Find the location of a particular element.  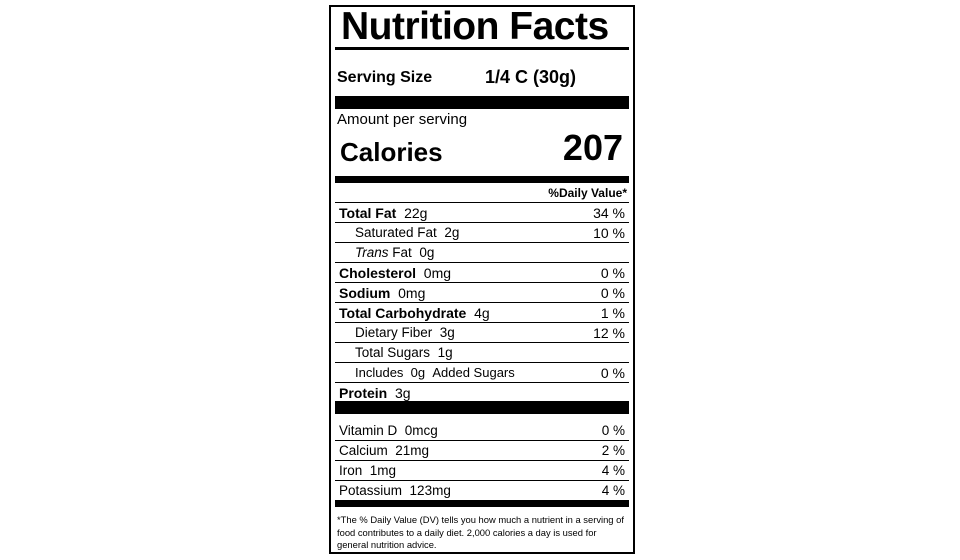

nutrient-name-group: Calcium 21mg is located at coordinates (384, 451).